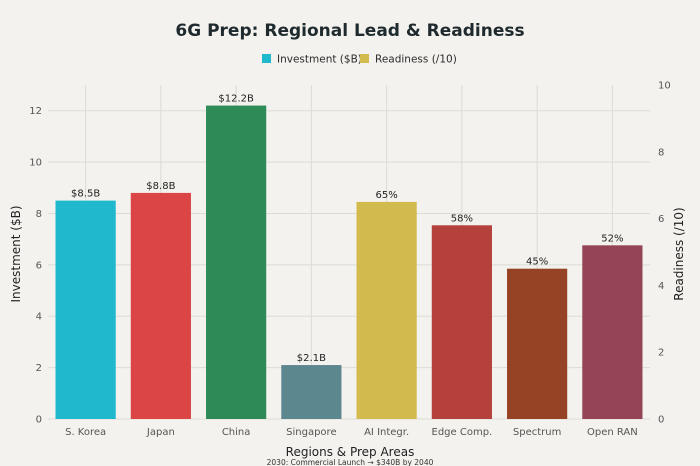  What do you see at coordinates (85, 194) in the screenshot?
I see `bar-data-label: $8.5B` at bounding box center [85, 194].